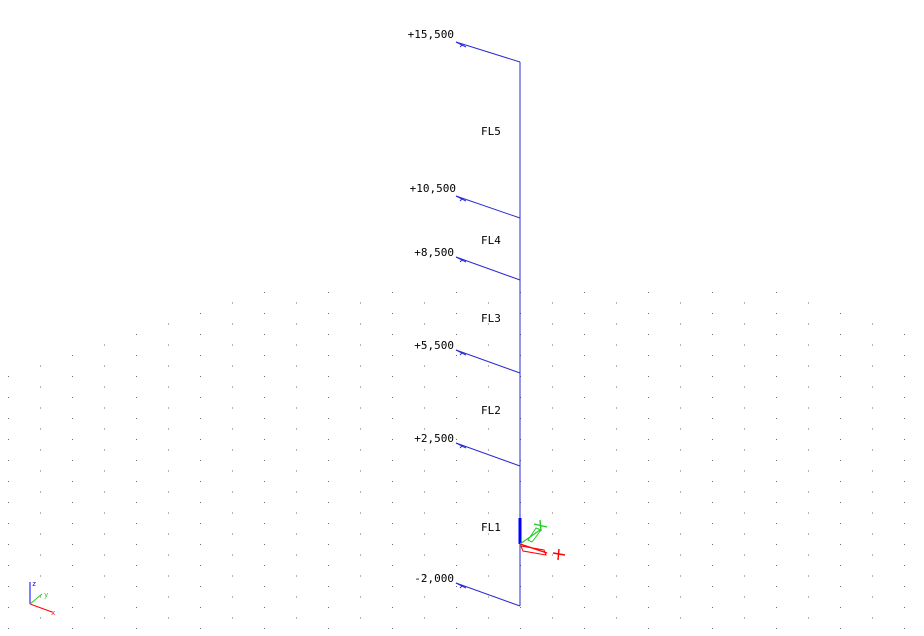 The width and height of the screenshot is (924, 636). What do you see at coordinates (465, 200) in the screenshot?
I see `level-marker: +10,500` at bounding box center [465, 200].